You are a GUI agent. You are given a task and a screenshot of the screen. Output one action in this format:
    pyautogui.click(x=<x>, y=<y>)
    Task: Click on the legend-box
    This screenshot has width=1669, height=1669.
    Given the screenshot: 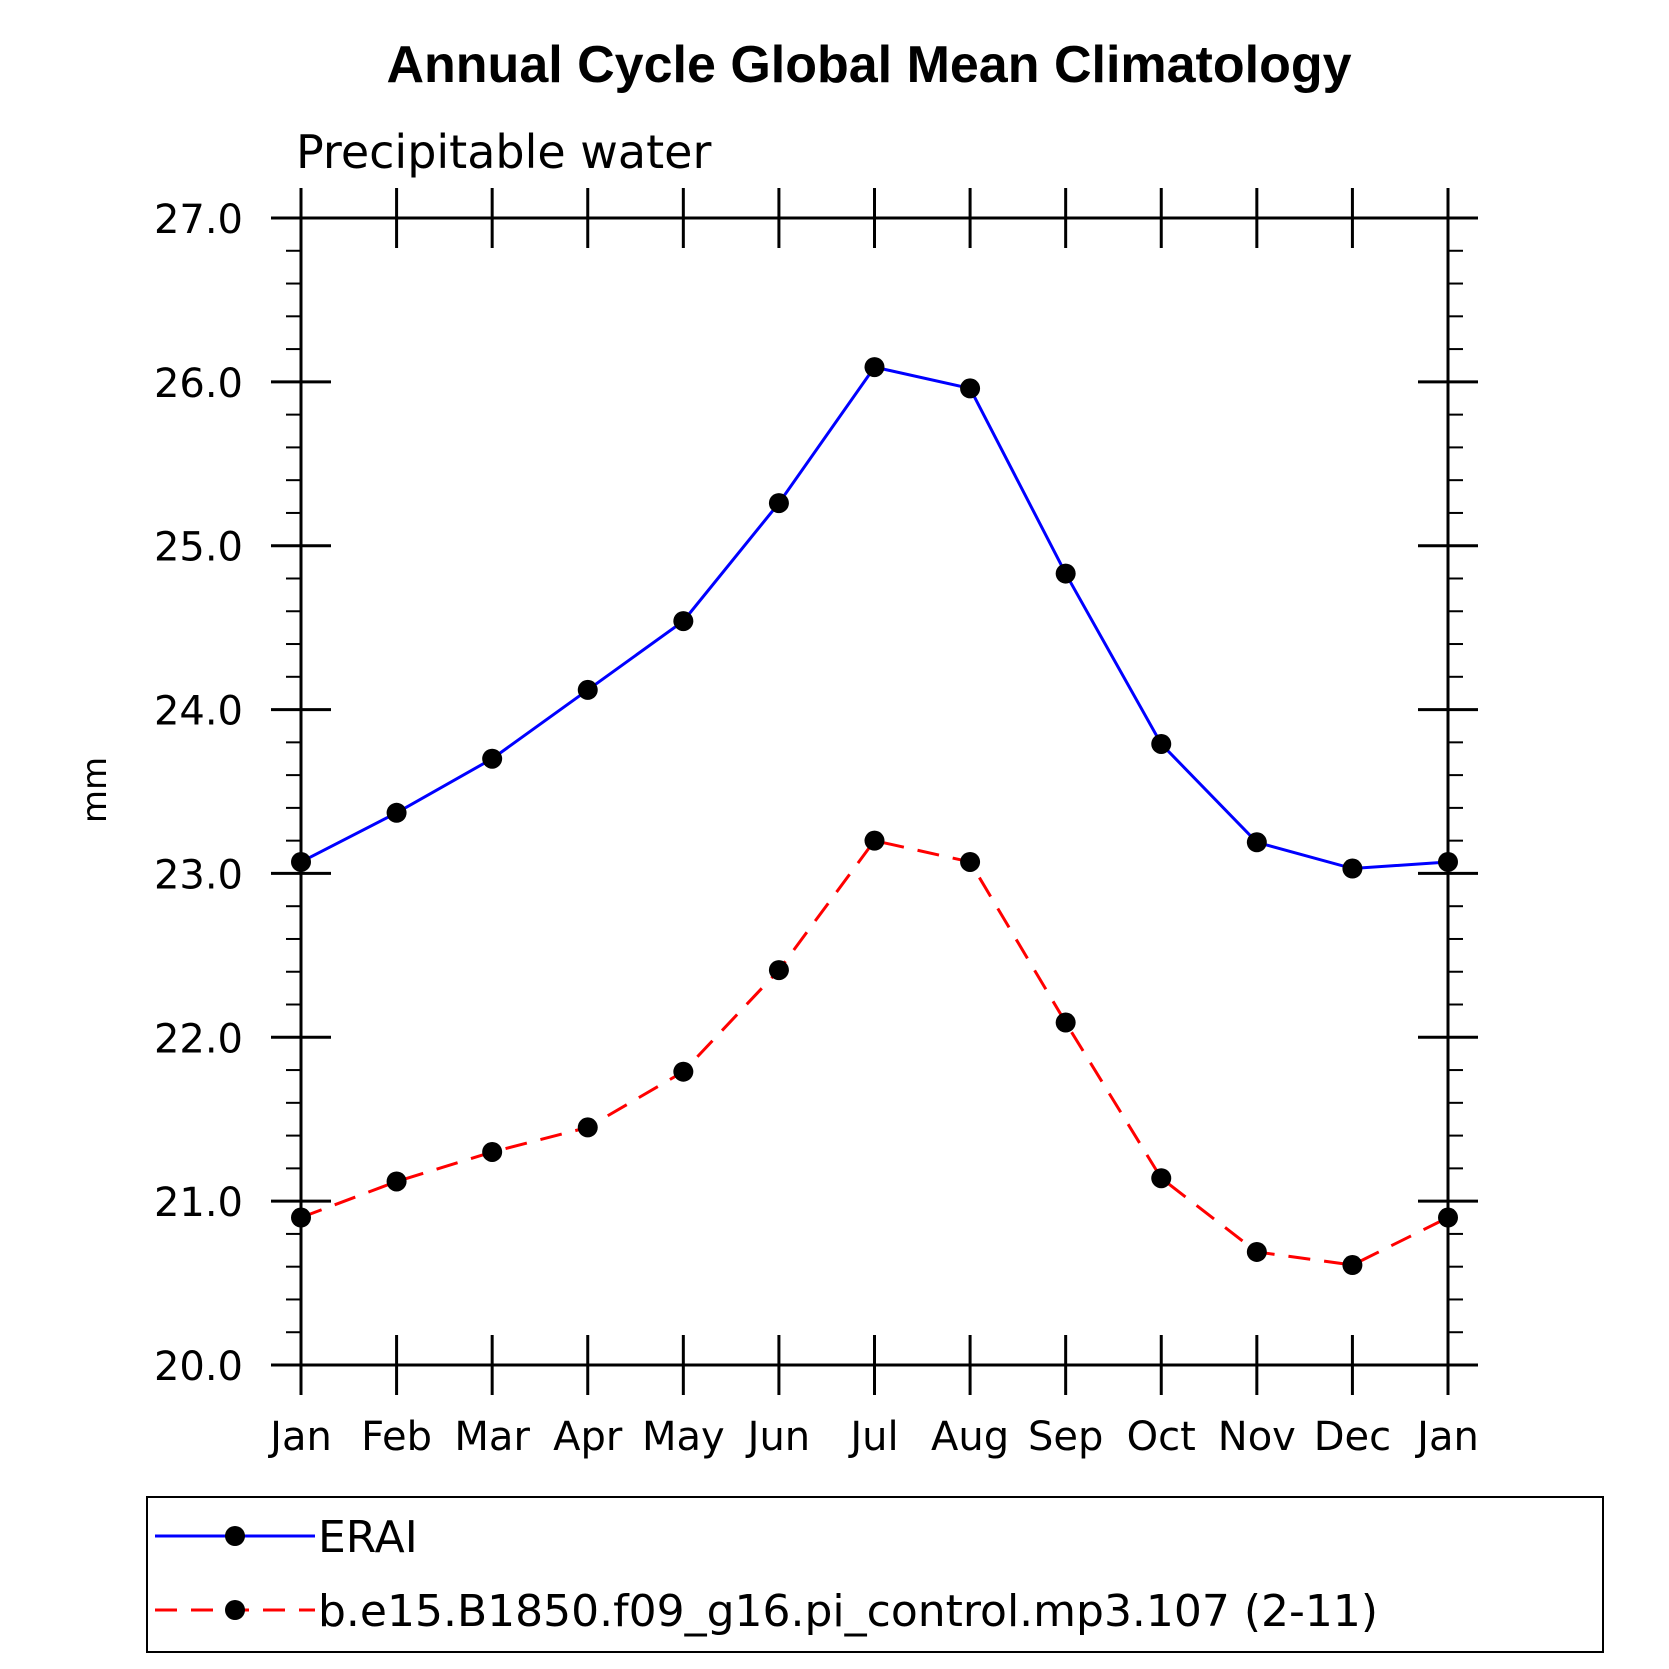 What is the action you would take?
    pyautogui.click(x=875, y=1574)
    